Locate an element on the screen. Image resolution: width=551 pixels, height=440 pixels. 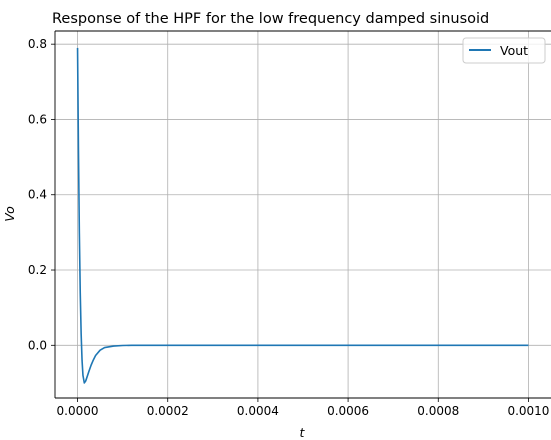
y-tick-label: 0.8 is located at coordinates (37, 44).